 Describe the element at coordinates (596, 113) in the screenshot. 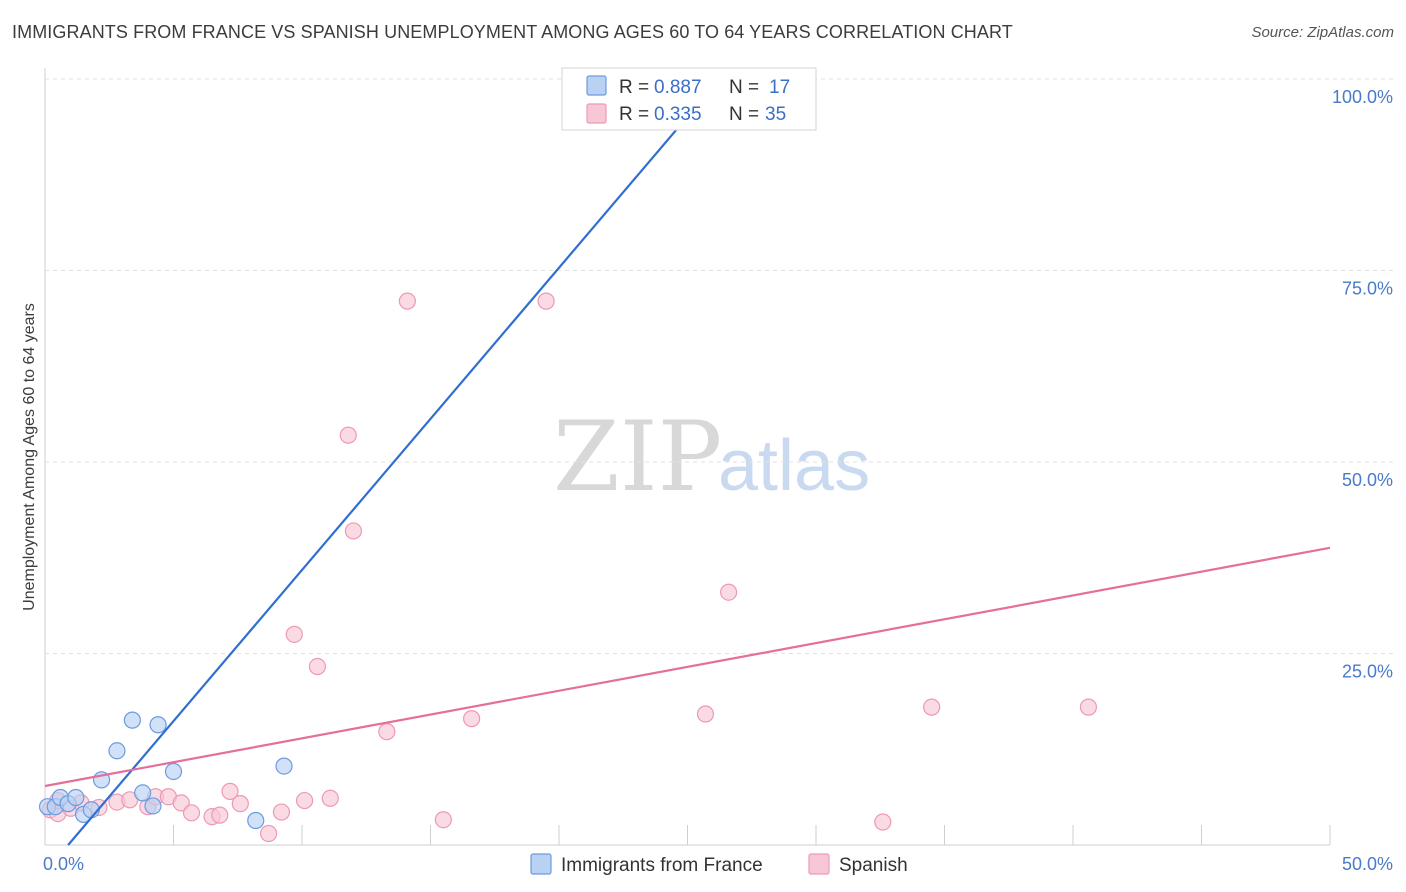

I see `spanish-legend-swatch` at that location.